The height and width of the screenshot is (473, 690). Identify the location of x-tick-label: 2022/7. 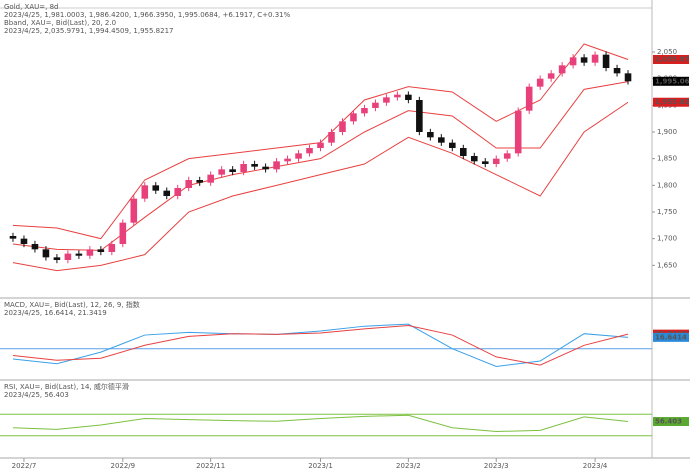
(24, 466).